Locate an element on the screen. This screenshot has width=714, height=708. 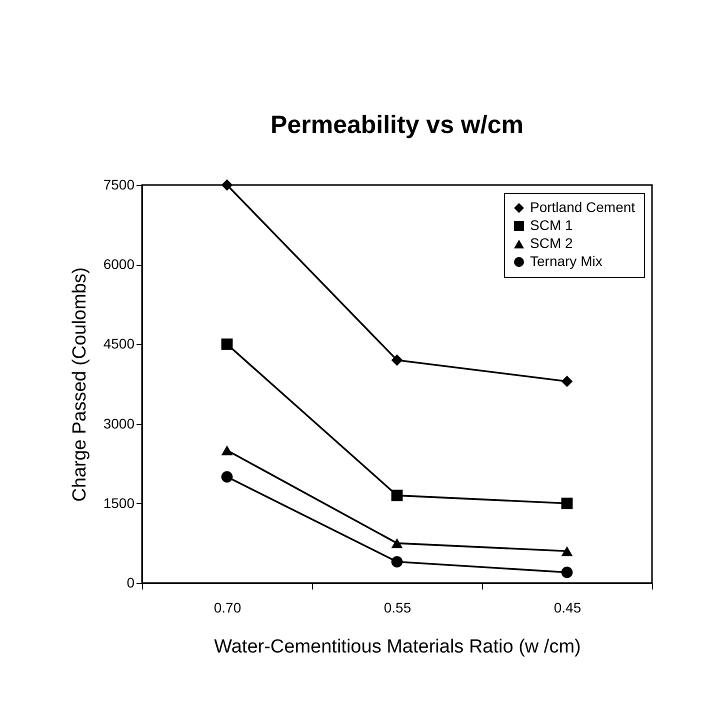
legend-label: Ternary Mix is located at coordinates (566, 261).